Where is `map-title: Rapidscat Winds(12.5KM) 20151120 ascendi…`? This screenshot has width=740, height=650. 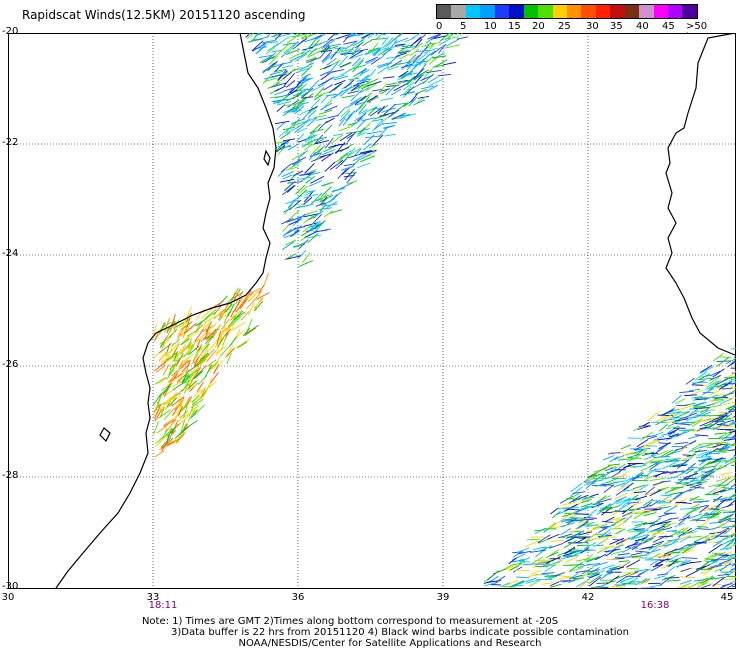 map-title: Rapidscat Winds(12.5KM) 20151120 ascendi… is located at coordinates (164, 15).